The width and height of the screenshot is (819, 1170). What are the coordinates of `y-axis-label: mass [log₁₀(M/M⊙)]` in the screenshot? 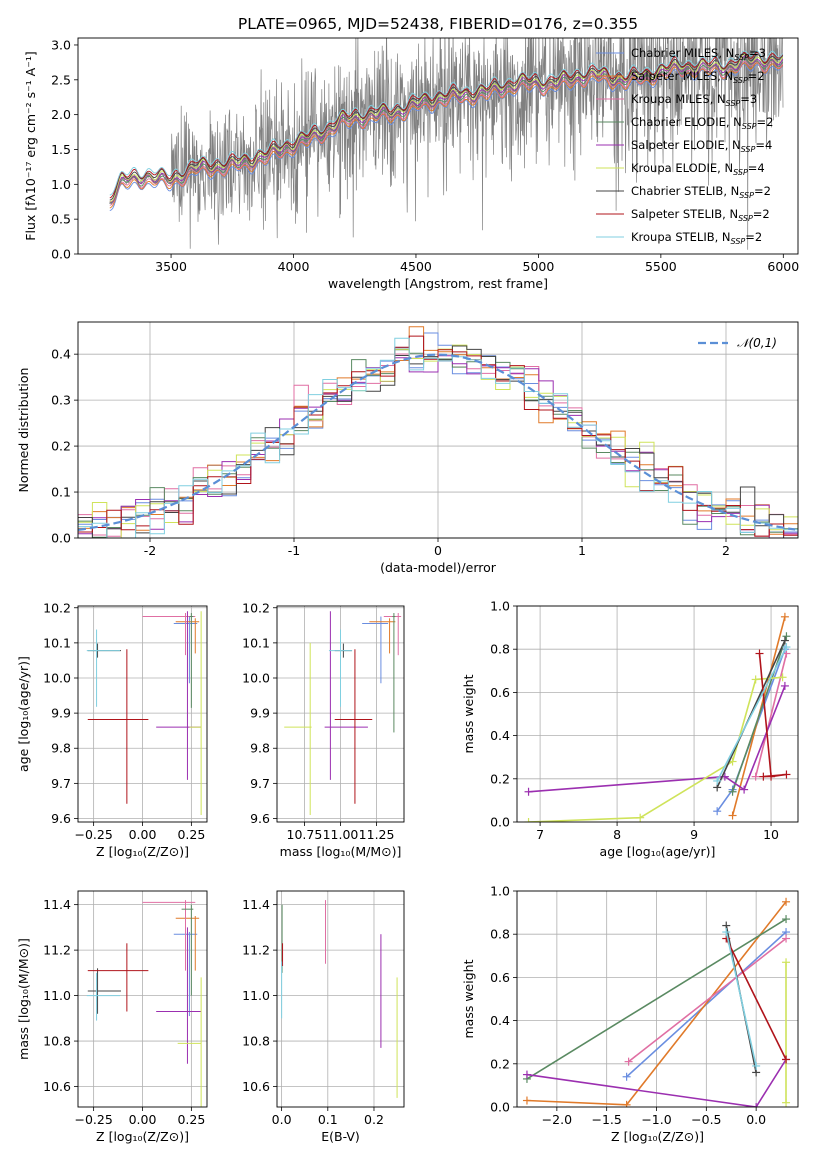 It's located at (23, 999).